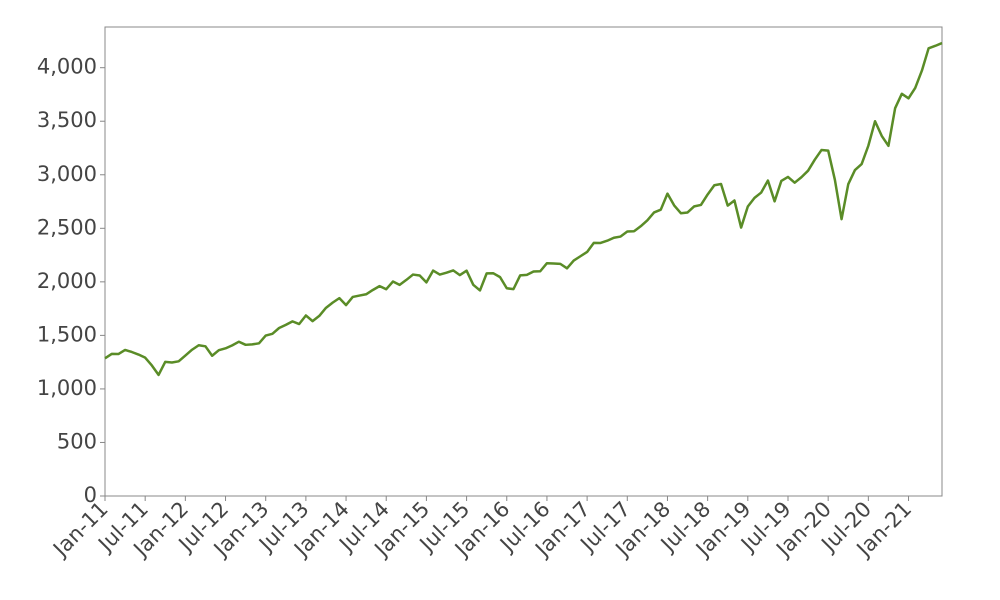  Describe the element at coordinates (67, 120) in the screenshot. I see `y-tick-label: 3,500` at that location.